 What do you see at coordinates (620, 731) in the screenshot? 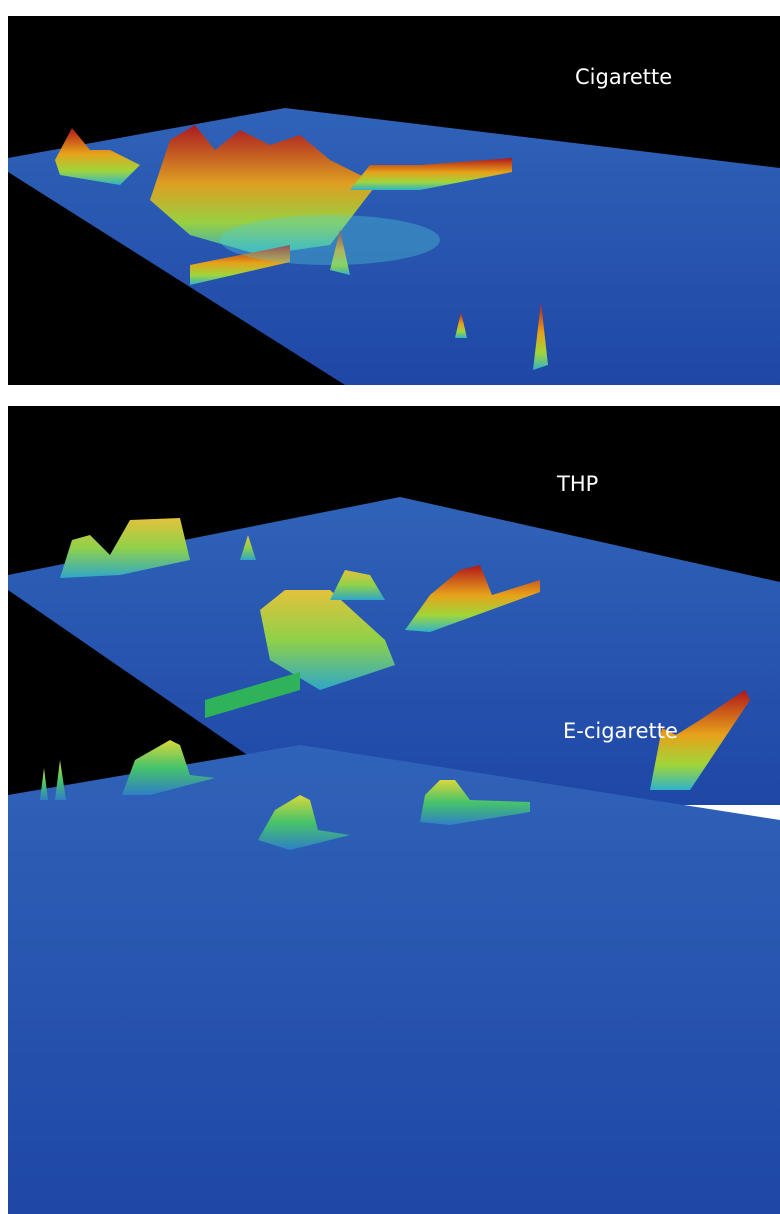
I see `panel-label: E-cigarette` at bounding box center [620, 731].